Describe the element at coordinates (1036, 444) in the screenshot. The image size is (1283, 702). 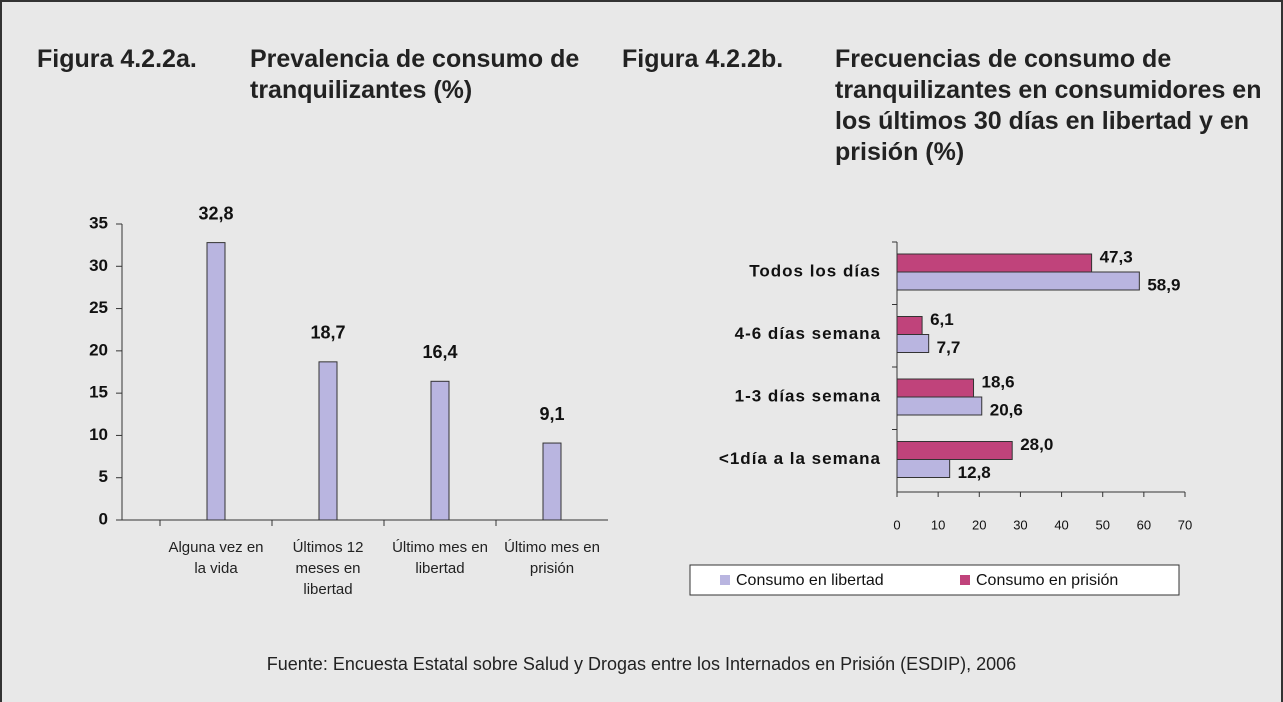
I see `value-label: 28,0` at that location.